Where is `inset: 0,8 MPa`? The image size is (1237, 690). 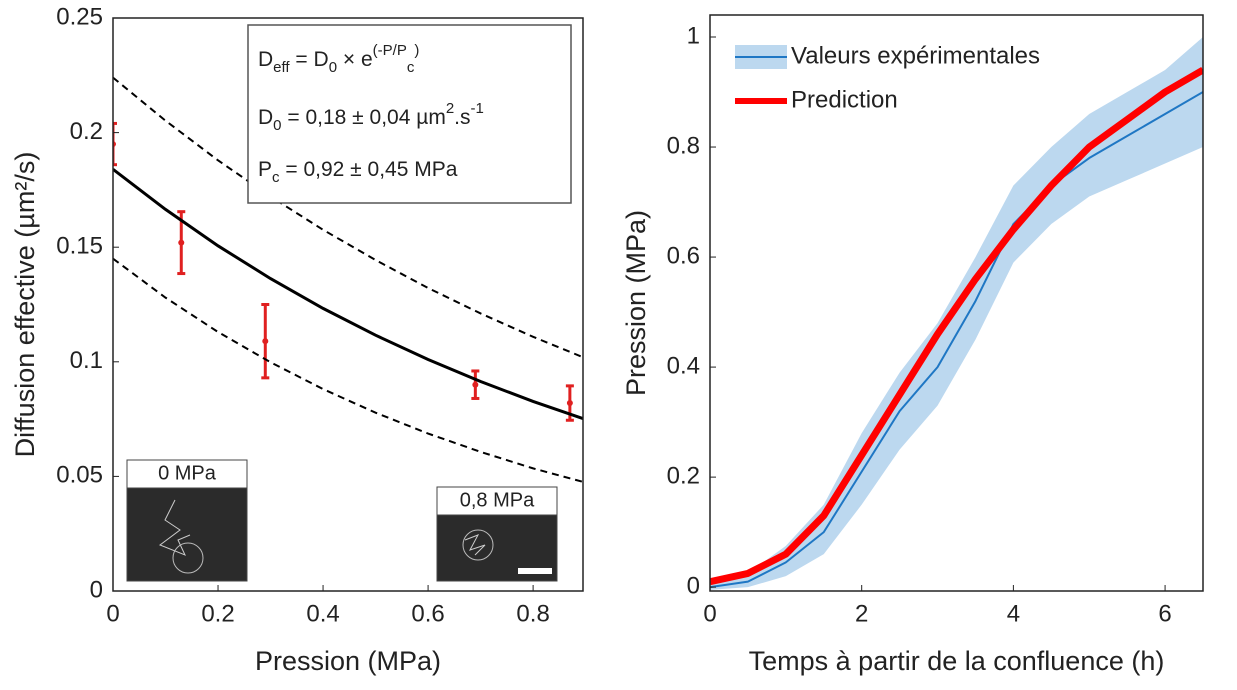
inset: 0,8 MPa is located at coordinates (497, 534).